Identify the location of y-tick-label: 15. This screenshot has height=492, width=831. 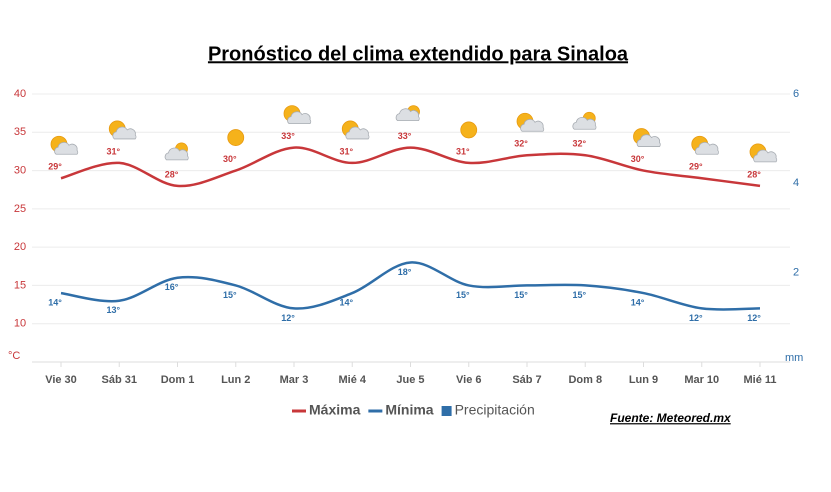
(20, 285).